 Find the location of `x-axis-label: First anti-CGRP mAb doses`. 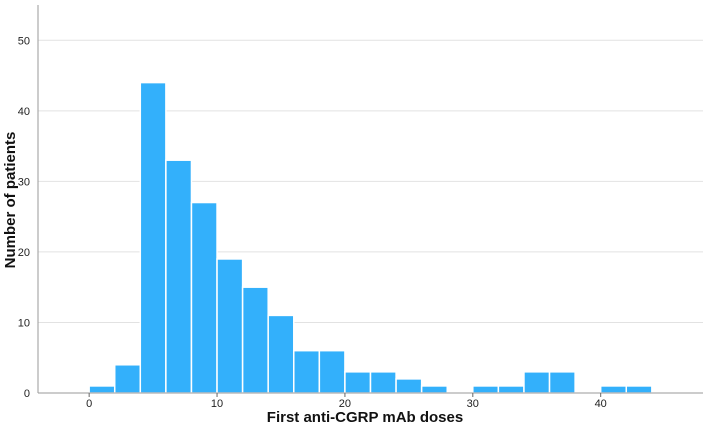

x-axis-label: First anti-CGRP mAb doses is located at coordinates (365, 417).